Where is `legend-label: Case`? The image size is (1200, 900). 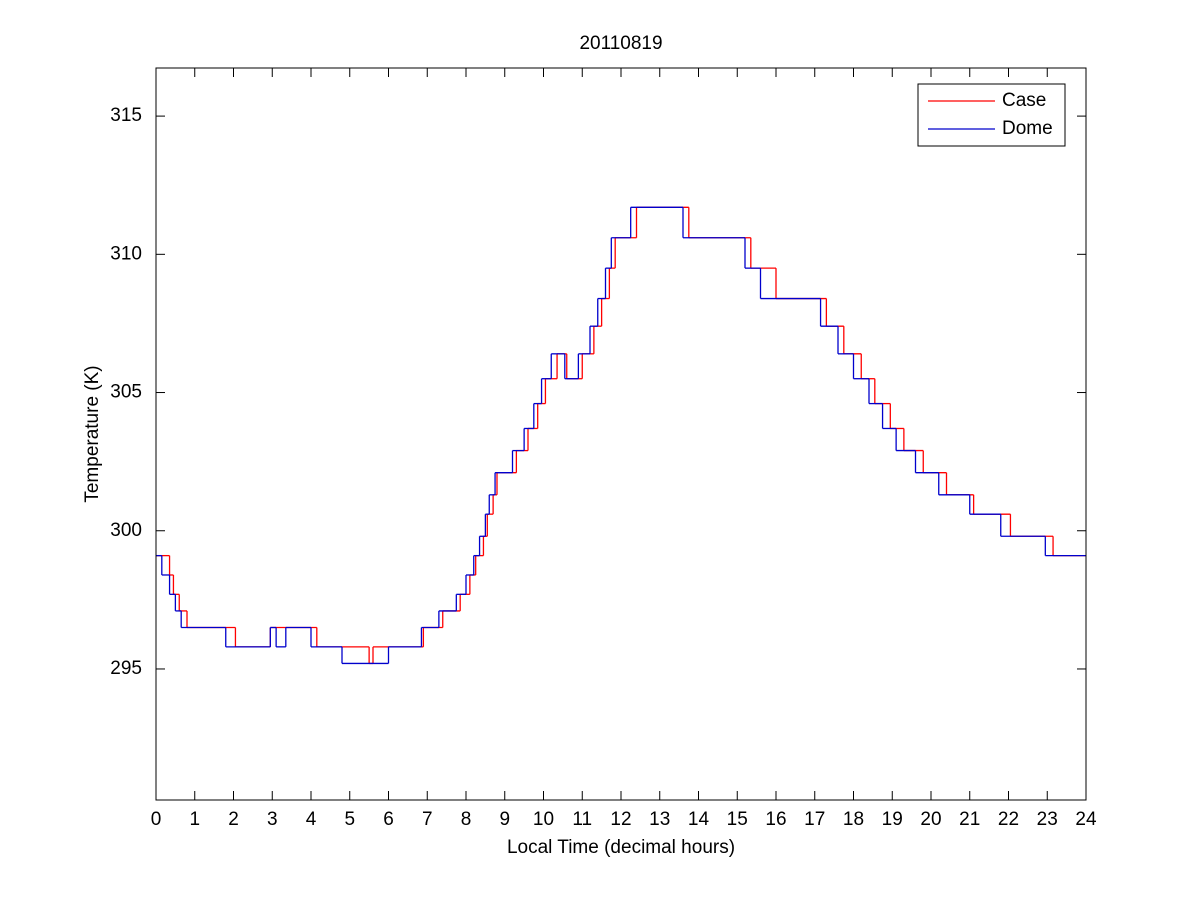 legend-label: Case is located at coordinates (1024, 100).